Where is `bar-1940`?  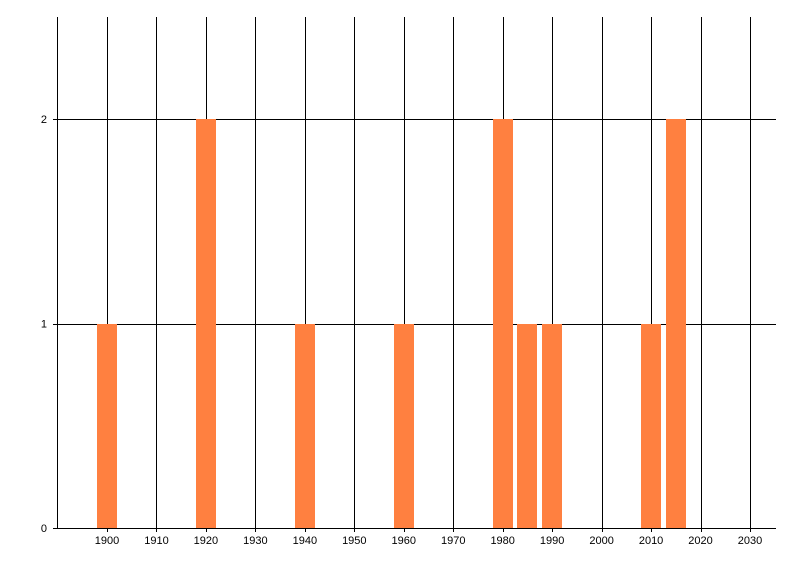
bar-1940 is located at coordinates (305, 426).